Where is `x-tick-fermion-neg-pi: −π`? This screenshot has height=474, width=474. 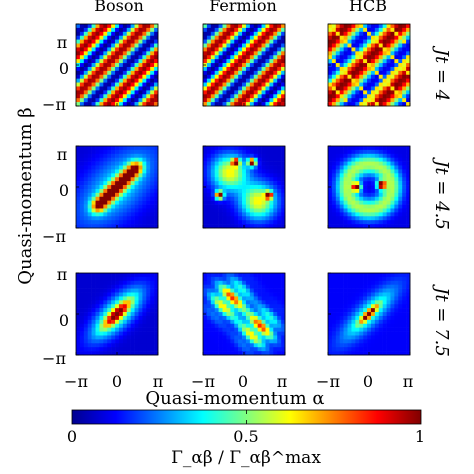 x-tick-fermion-neg-pi: −π is located at coordinates (203, 381).